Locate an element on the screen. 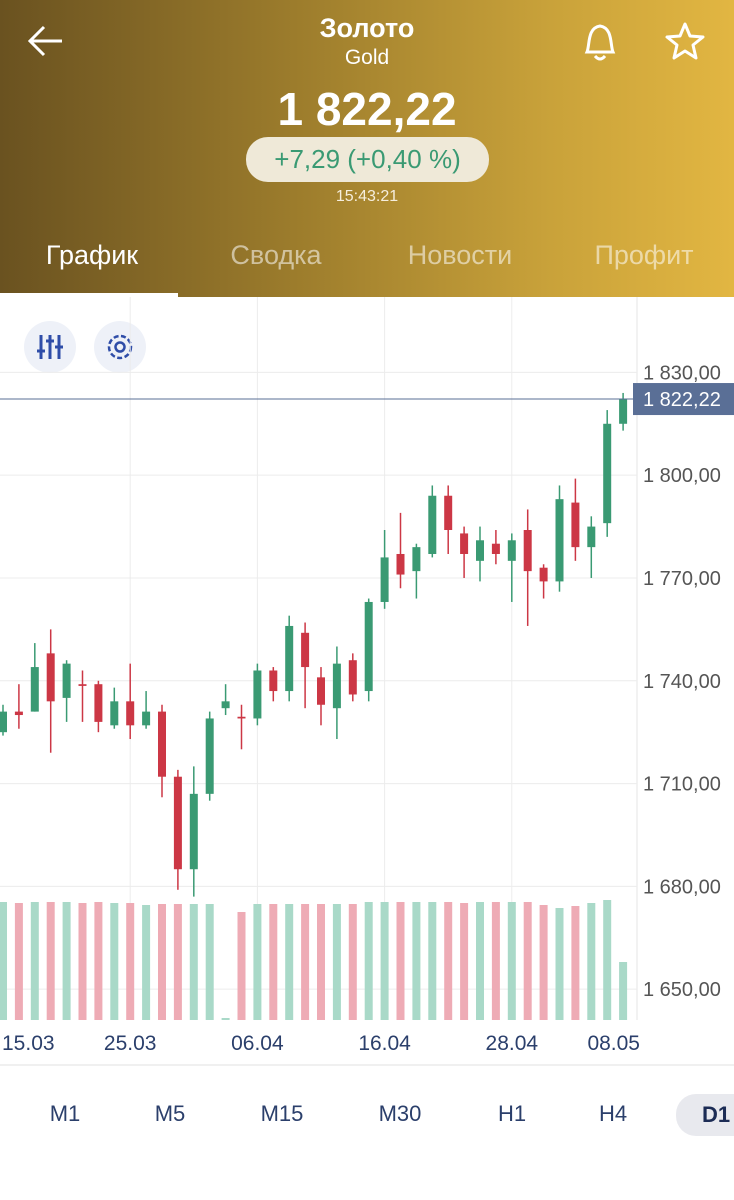 The width and height of the screenshot is (734, 1200). tab: График is located at coordinates (92, 255).